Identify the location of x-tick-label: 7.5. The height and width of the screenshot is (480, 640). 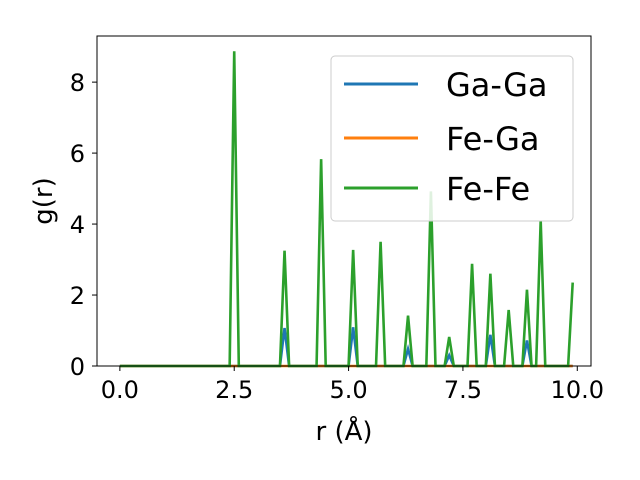
(463, 390).